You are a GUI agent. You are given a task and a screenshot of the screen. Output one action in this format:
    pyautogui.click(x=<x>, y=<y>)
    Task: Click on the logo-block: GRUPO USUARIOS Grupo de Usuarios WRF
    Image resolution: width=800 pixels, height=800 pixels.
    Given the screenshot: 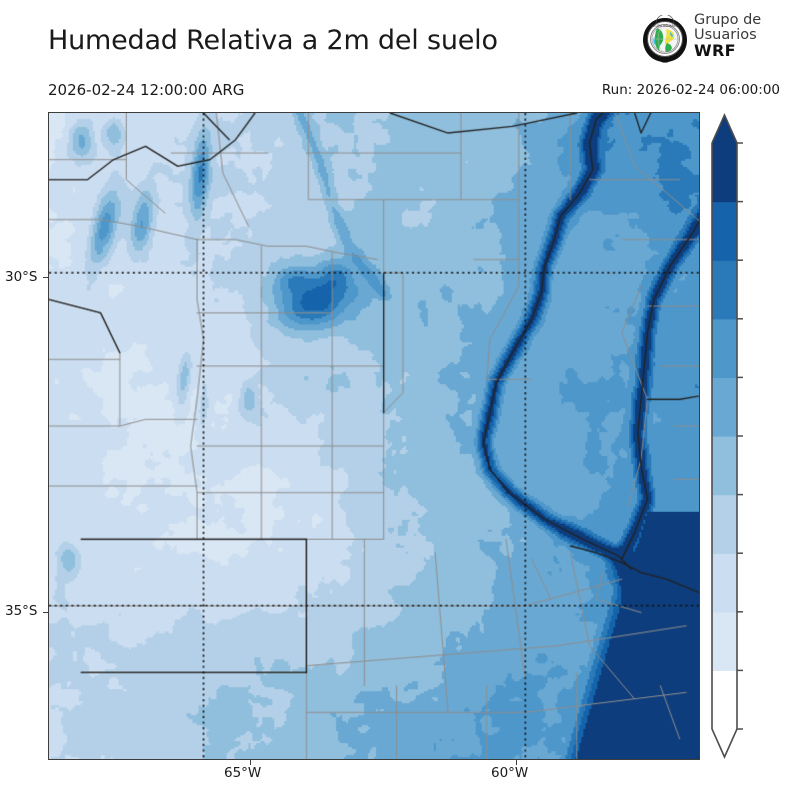 What is the action you would take?
    pyautogui.click(x=715, y=41)
    